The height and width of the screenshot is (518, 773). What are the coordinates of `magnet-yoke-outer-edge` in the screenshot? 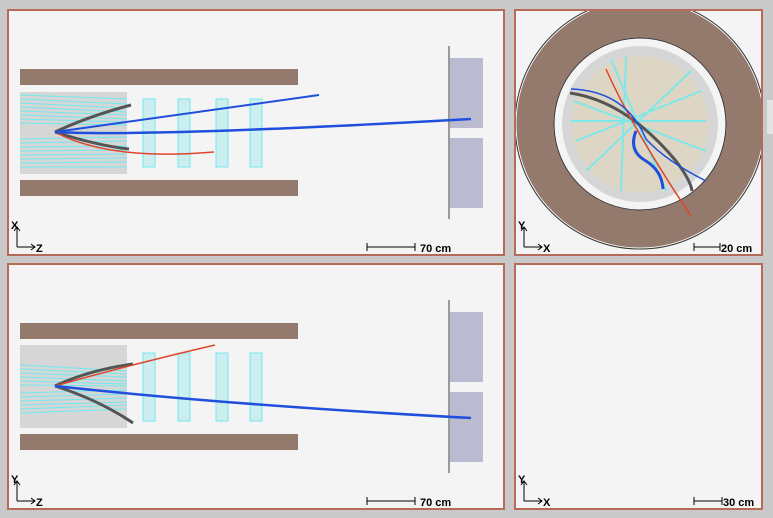 It's located at (638, 130).